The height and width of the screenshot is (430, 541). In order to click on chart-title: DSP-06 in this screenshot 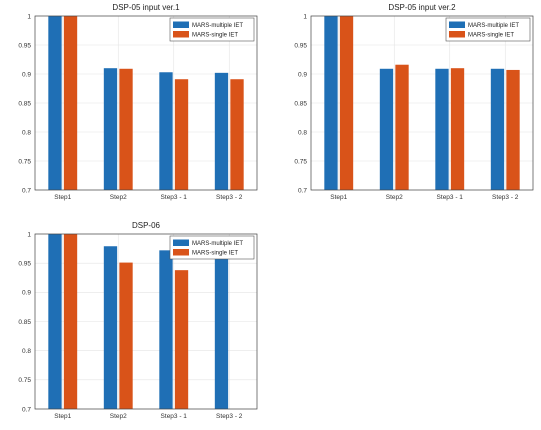, I will do `click(146, 225)`.